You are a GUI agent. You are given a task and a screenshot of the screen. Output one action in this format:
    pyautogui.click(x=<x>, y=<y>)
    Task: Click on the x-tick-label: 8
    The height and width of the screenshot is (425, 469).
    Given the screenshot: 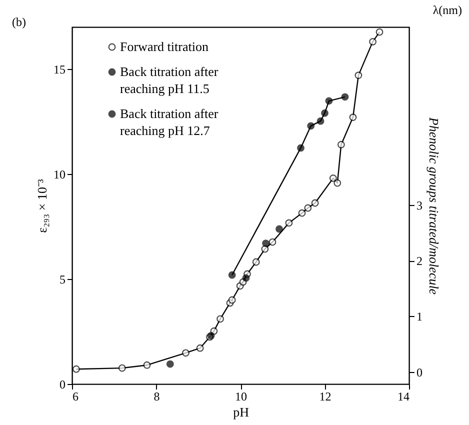 What is the action you would take?
    pyautogui.click(x=157, y=397)
    